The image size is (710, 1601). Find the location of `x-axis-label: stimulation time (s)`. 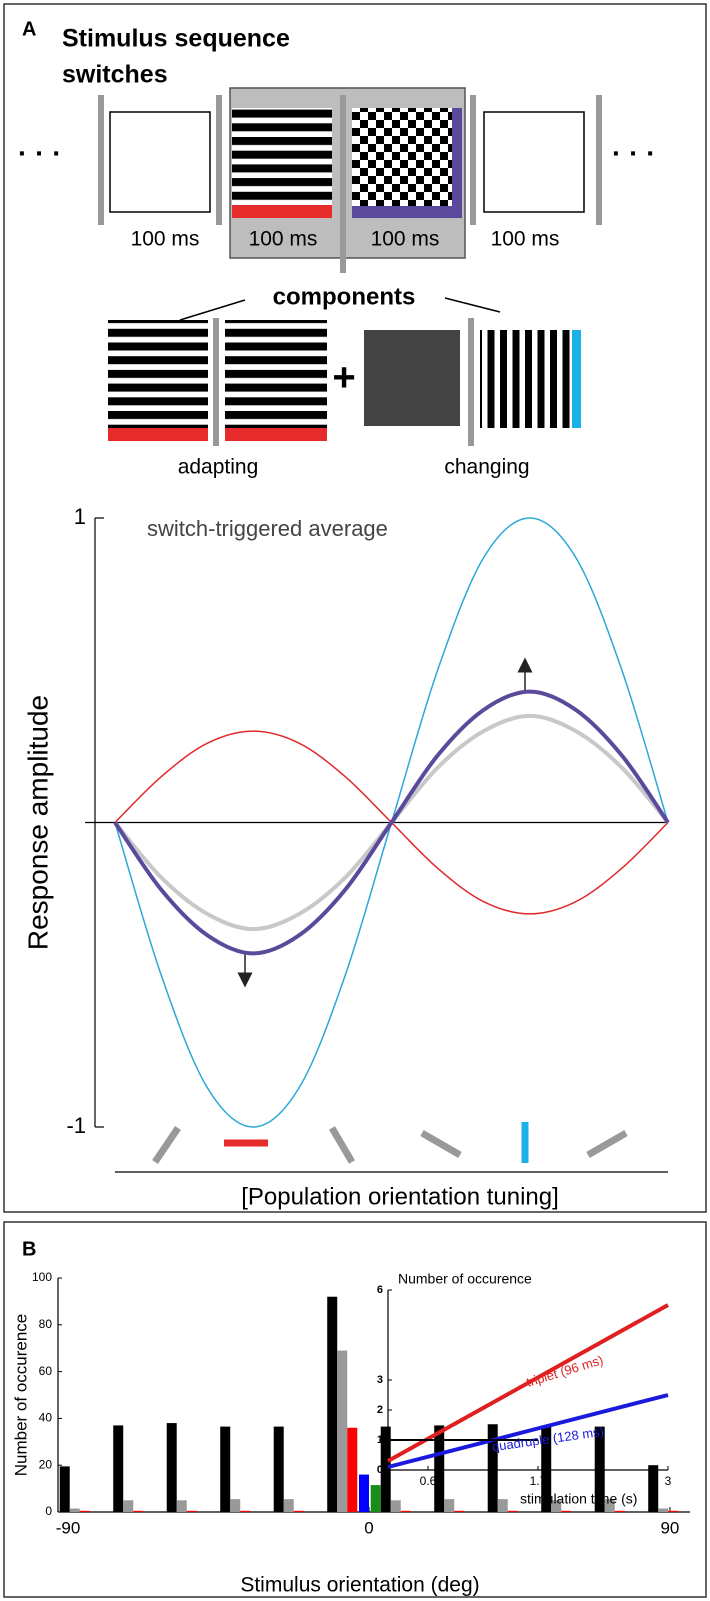

x-axis-label: stimulation time (s) is located at coordinates (578, 1499).